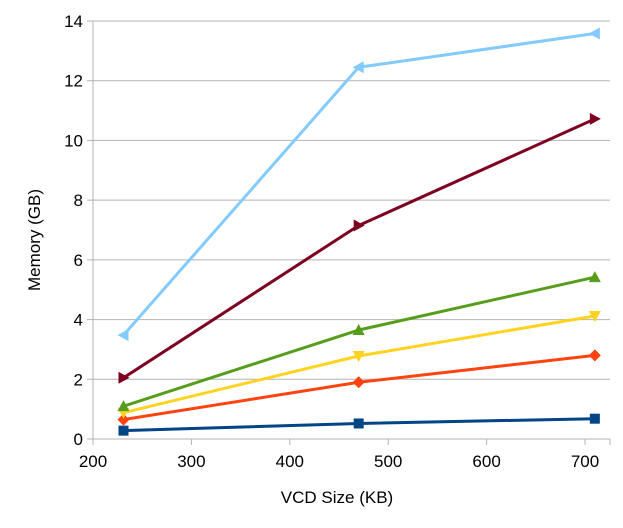 The width and height of the screenshot is (623, 528). Describe the element at coordinates (34, 240) in the screenshot. I see `y-axis-title: Memory (GB)` at that location.